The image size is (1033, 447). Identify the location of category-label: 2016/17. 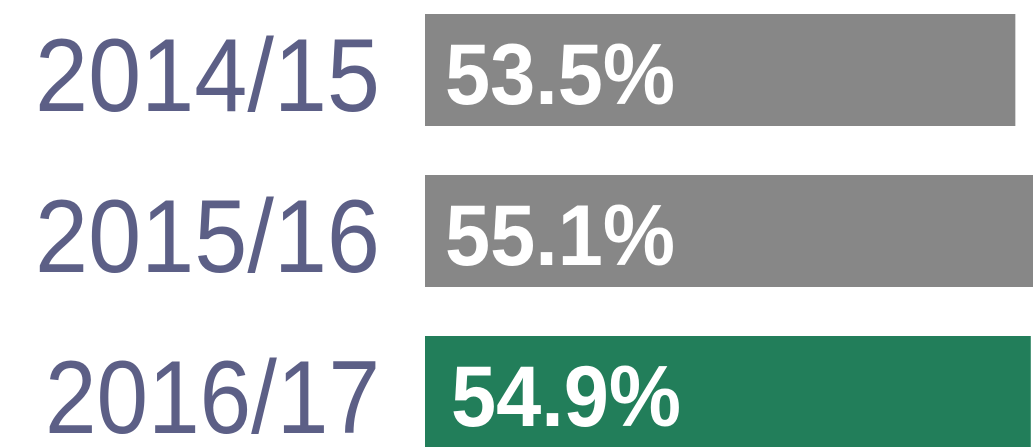
(212, 393).